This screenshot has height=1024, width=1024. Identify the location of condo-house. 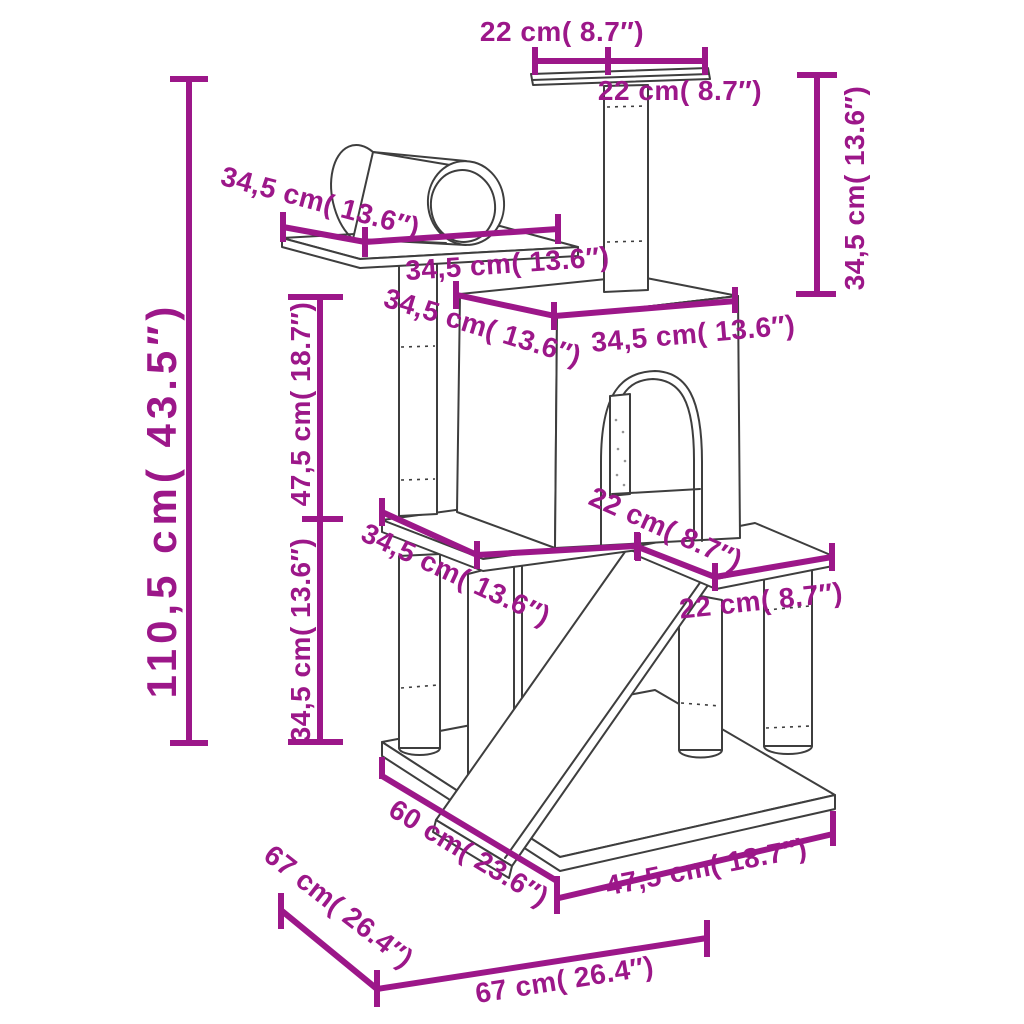
(598, 412).